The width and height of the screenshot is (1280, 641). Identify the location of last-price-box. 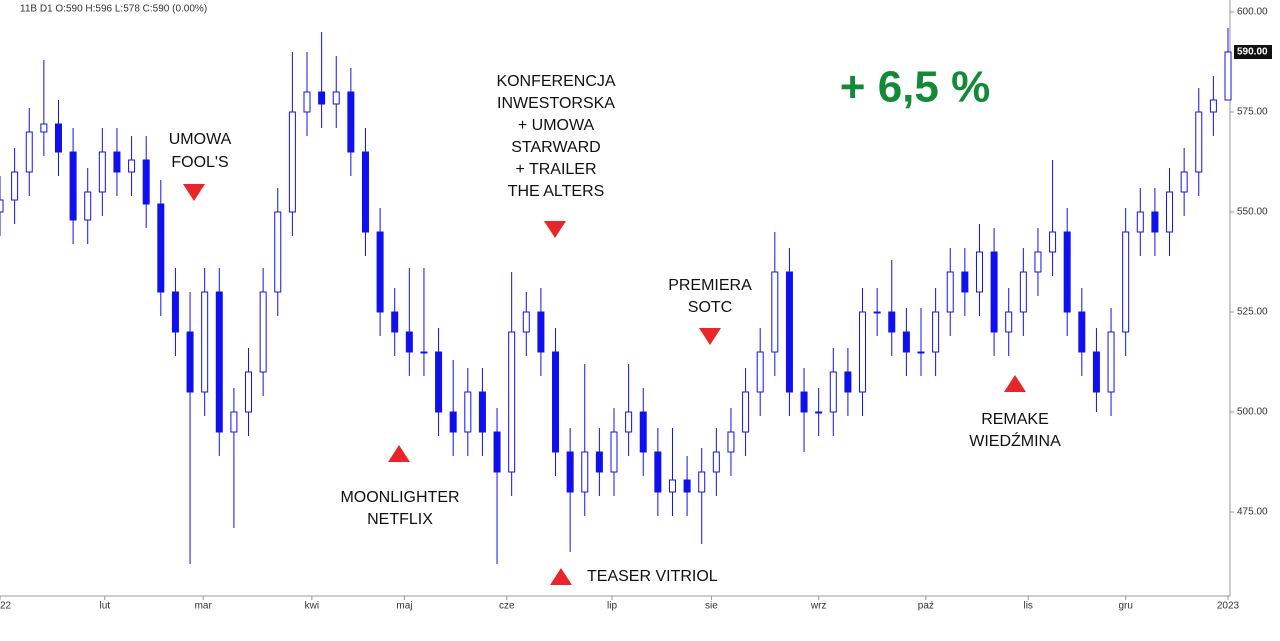
(1253, 52).